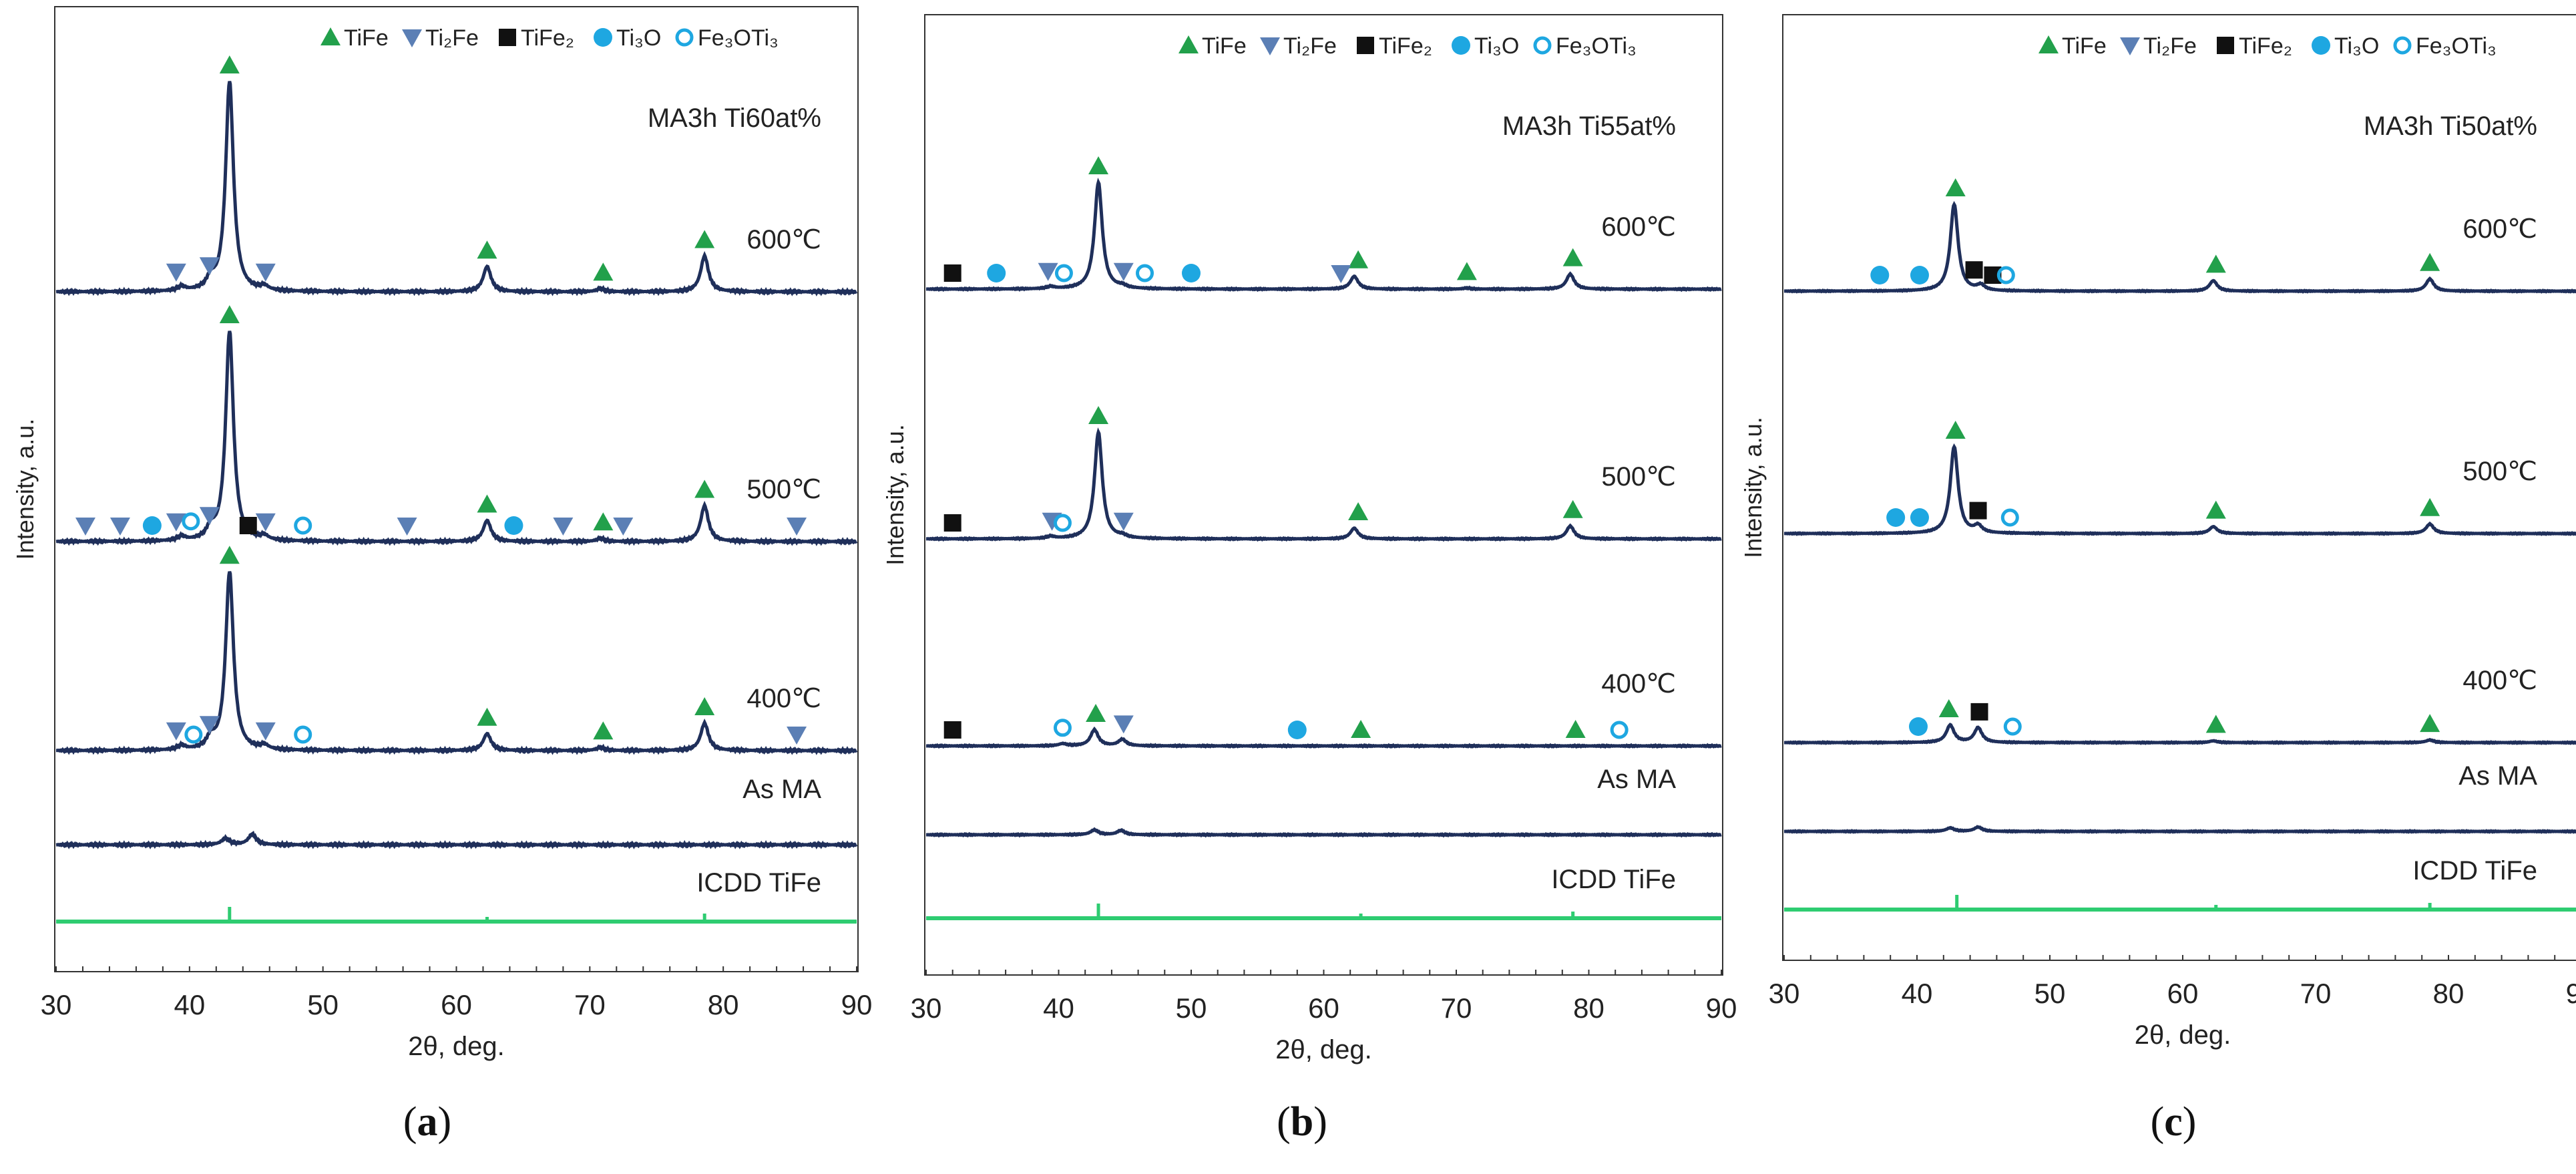 This screenshot has height=1174, width=2576. What do you see at coordinates (507, 37) in the screenshot?
I see `square-icon` at bounding box center [507, 37].